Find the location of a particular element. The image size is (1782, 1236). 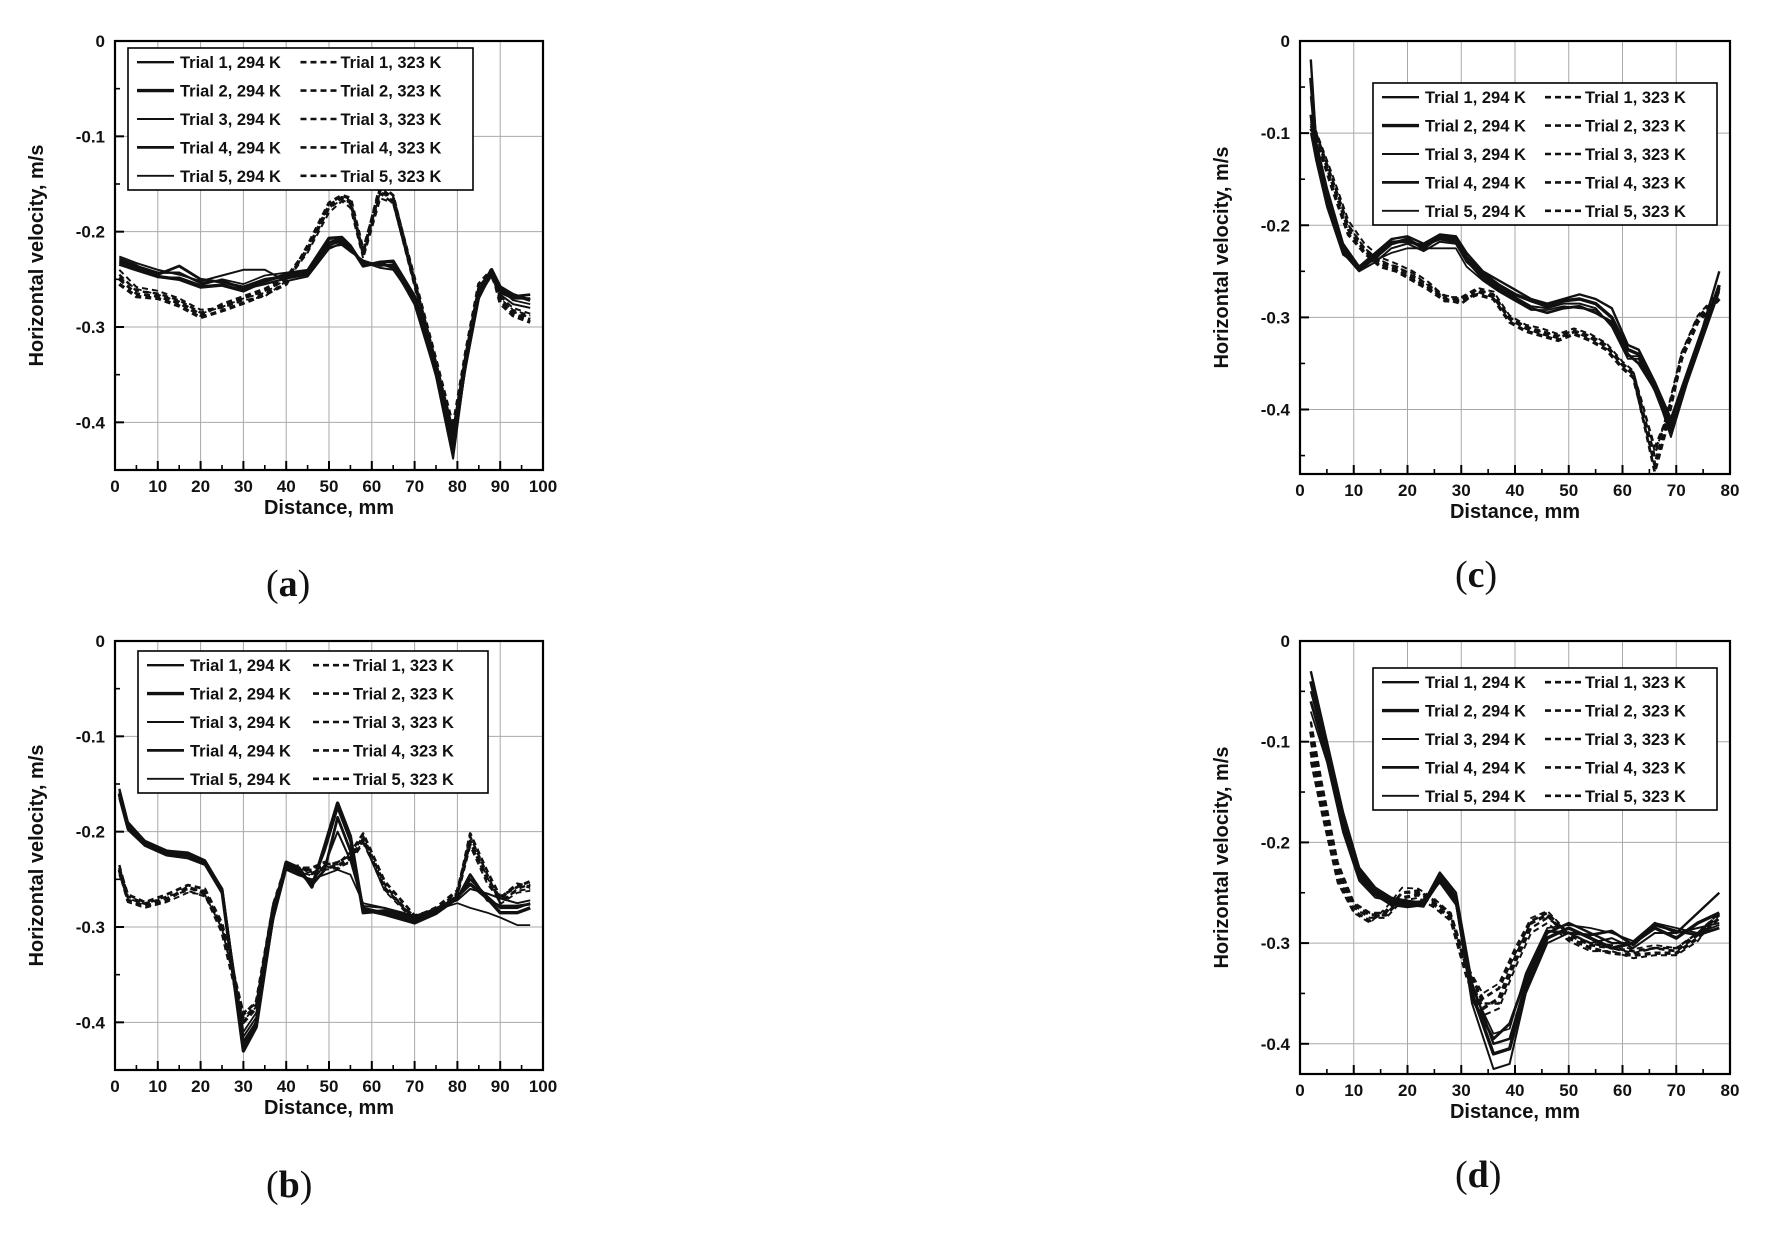

panel-label-c: (c) is located at coordinates (1476, 575).